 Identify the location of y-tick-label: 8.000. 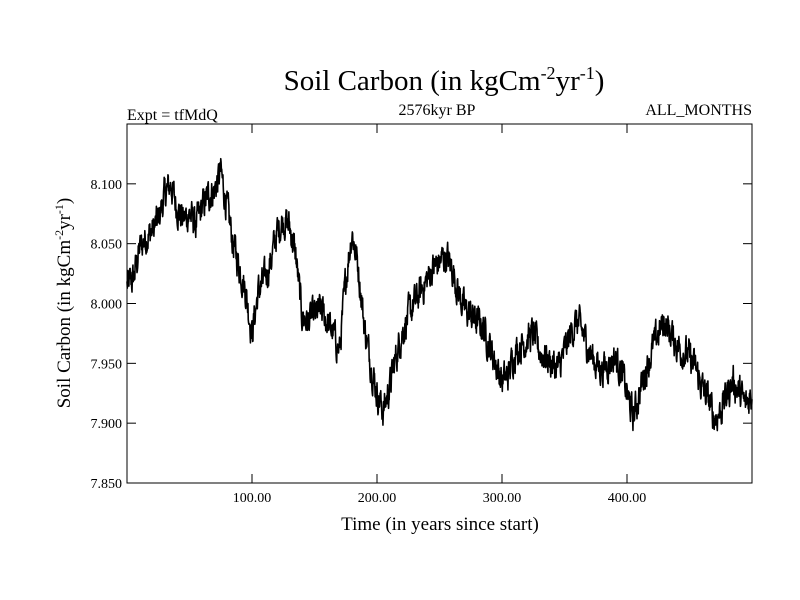
(107, 305).